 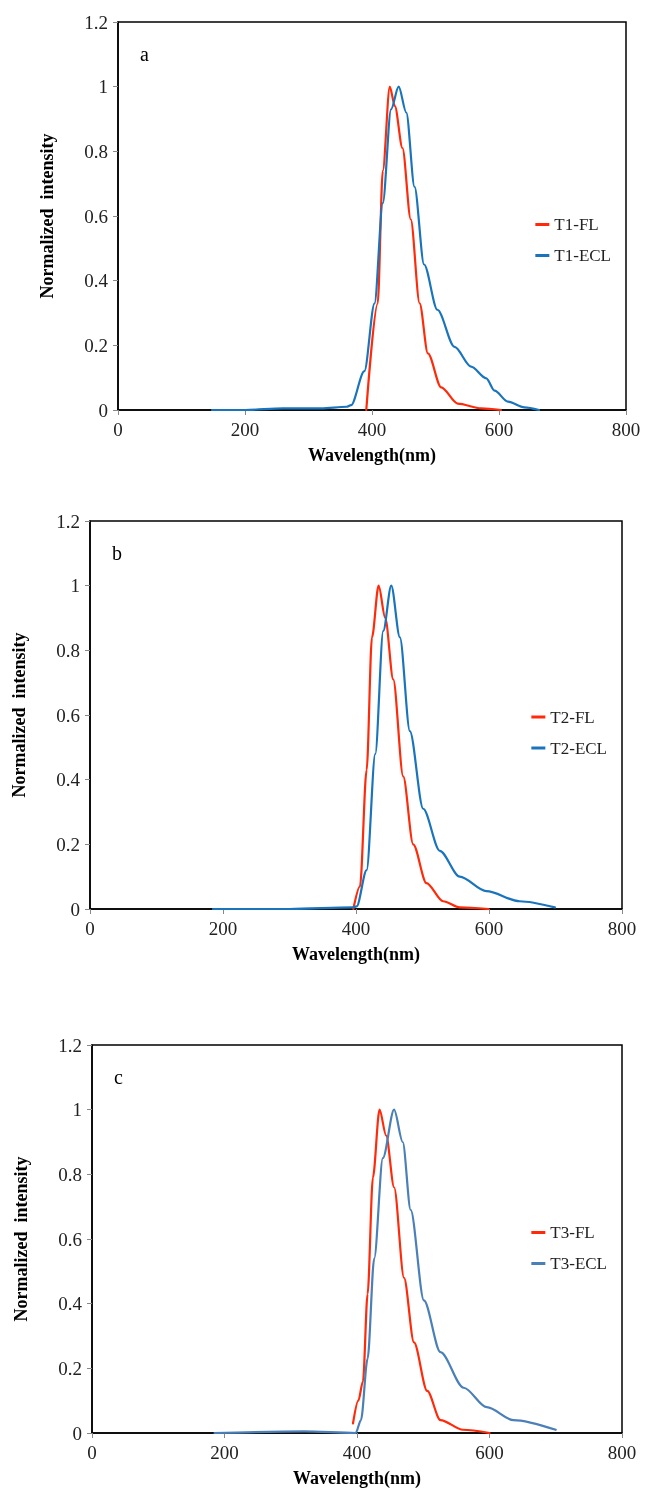 What do you see at coordinates (118, 429) in the screenshot?
I see `x-tick-label: 0` at bounding box center [118, 429].